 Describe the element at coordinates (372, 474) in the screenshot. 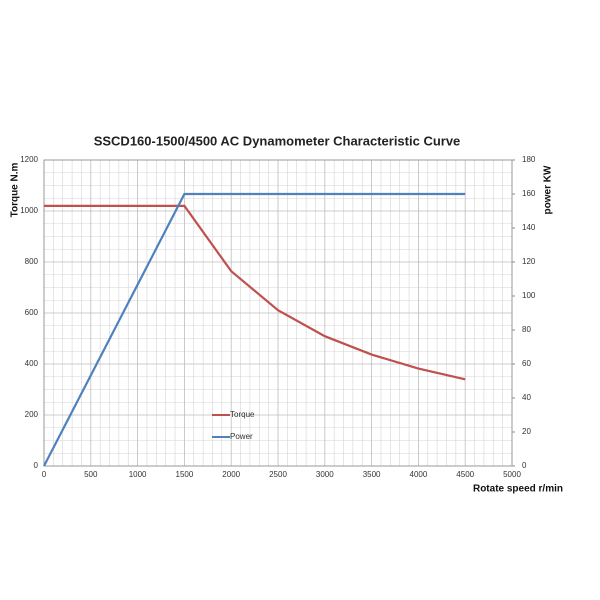

I see `x-tick-label: 3500` at that location.